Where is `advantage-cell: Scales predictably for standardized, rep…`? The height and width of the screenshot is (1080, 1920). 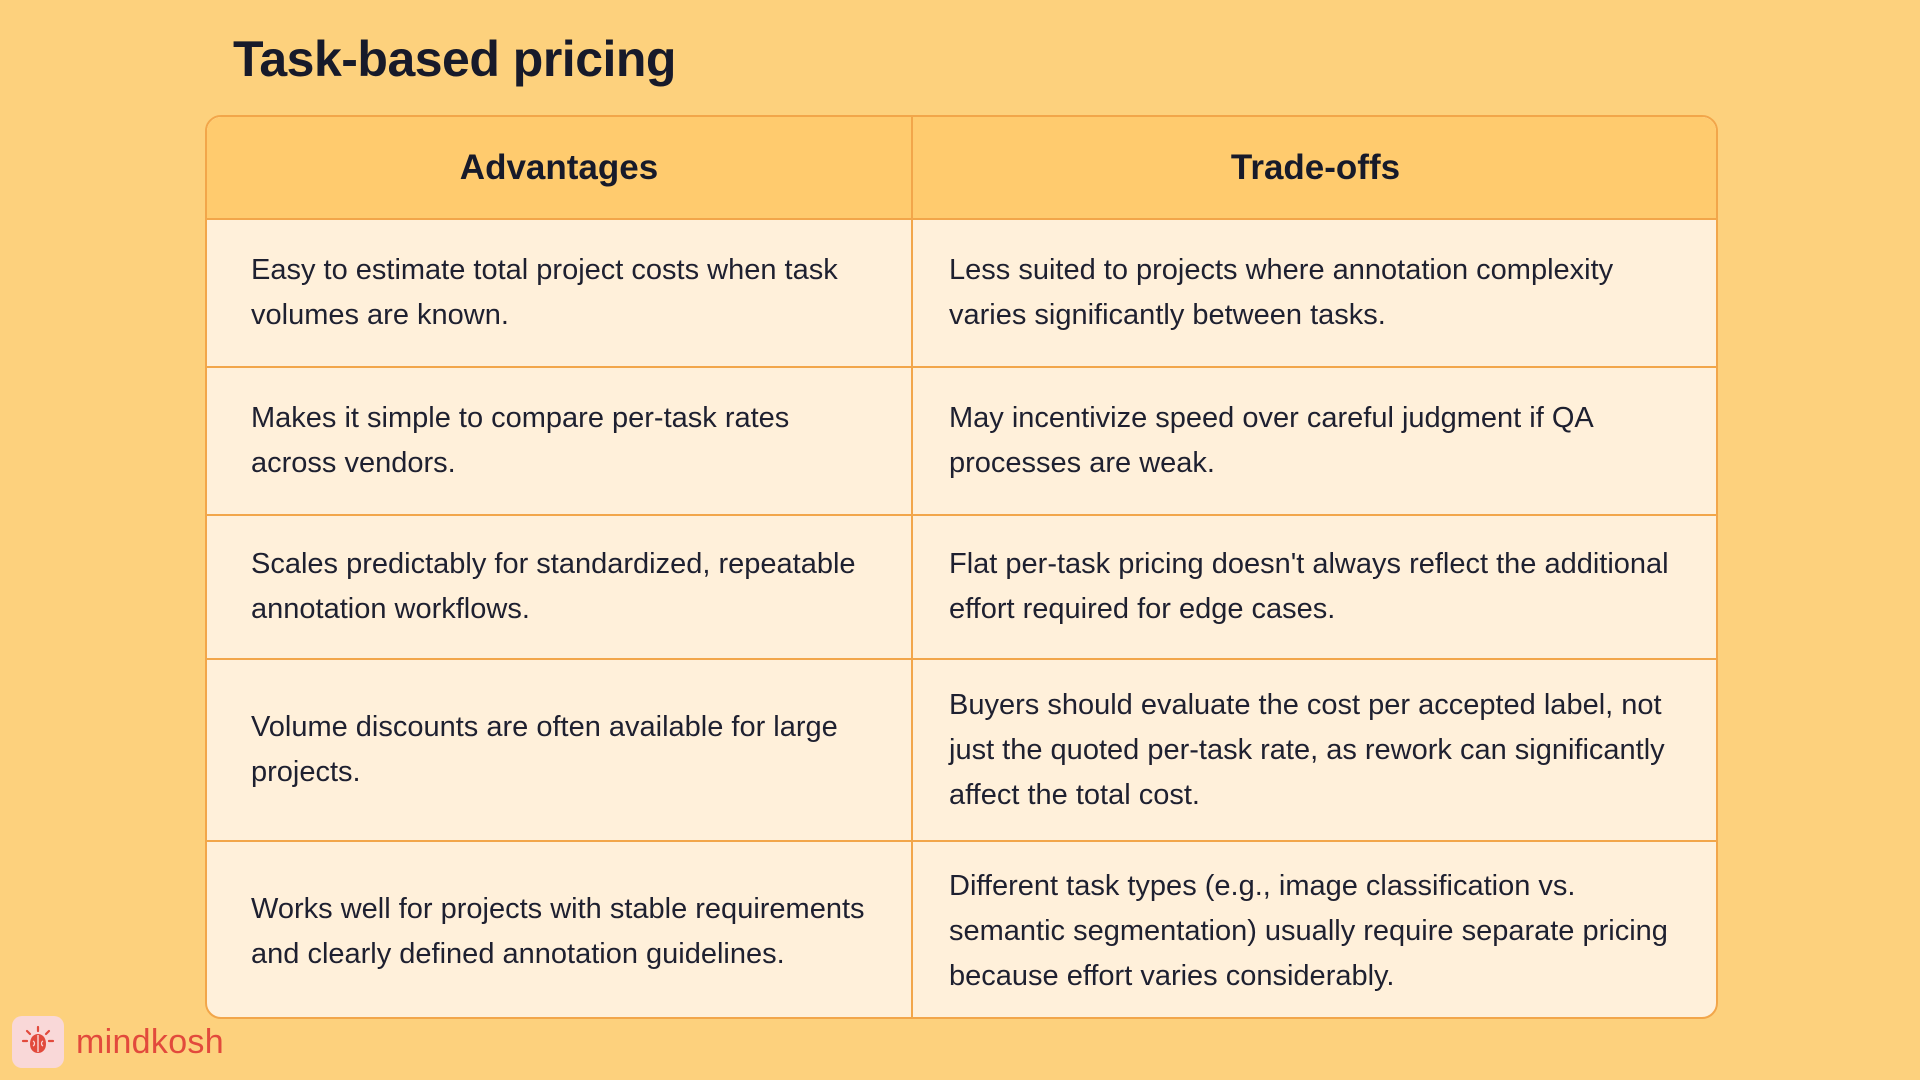
advantage-cell: Scales predictably for standardized, rep… is located at coordinates (560, 587).